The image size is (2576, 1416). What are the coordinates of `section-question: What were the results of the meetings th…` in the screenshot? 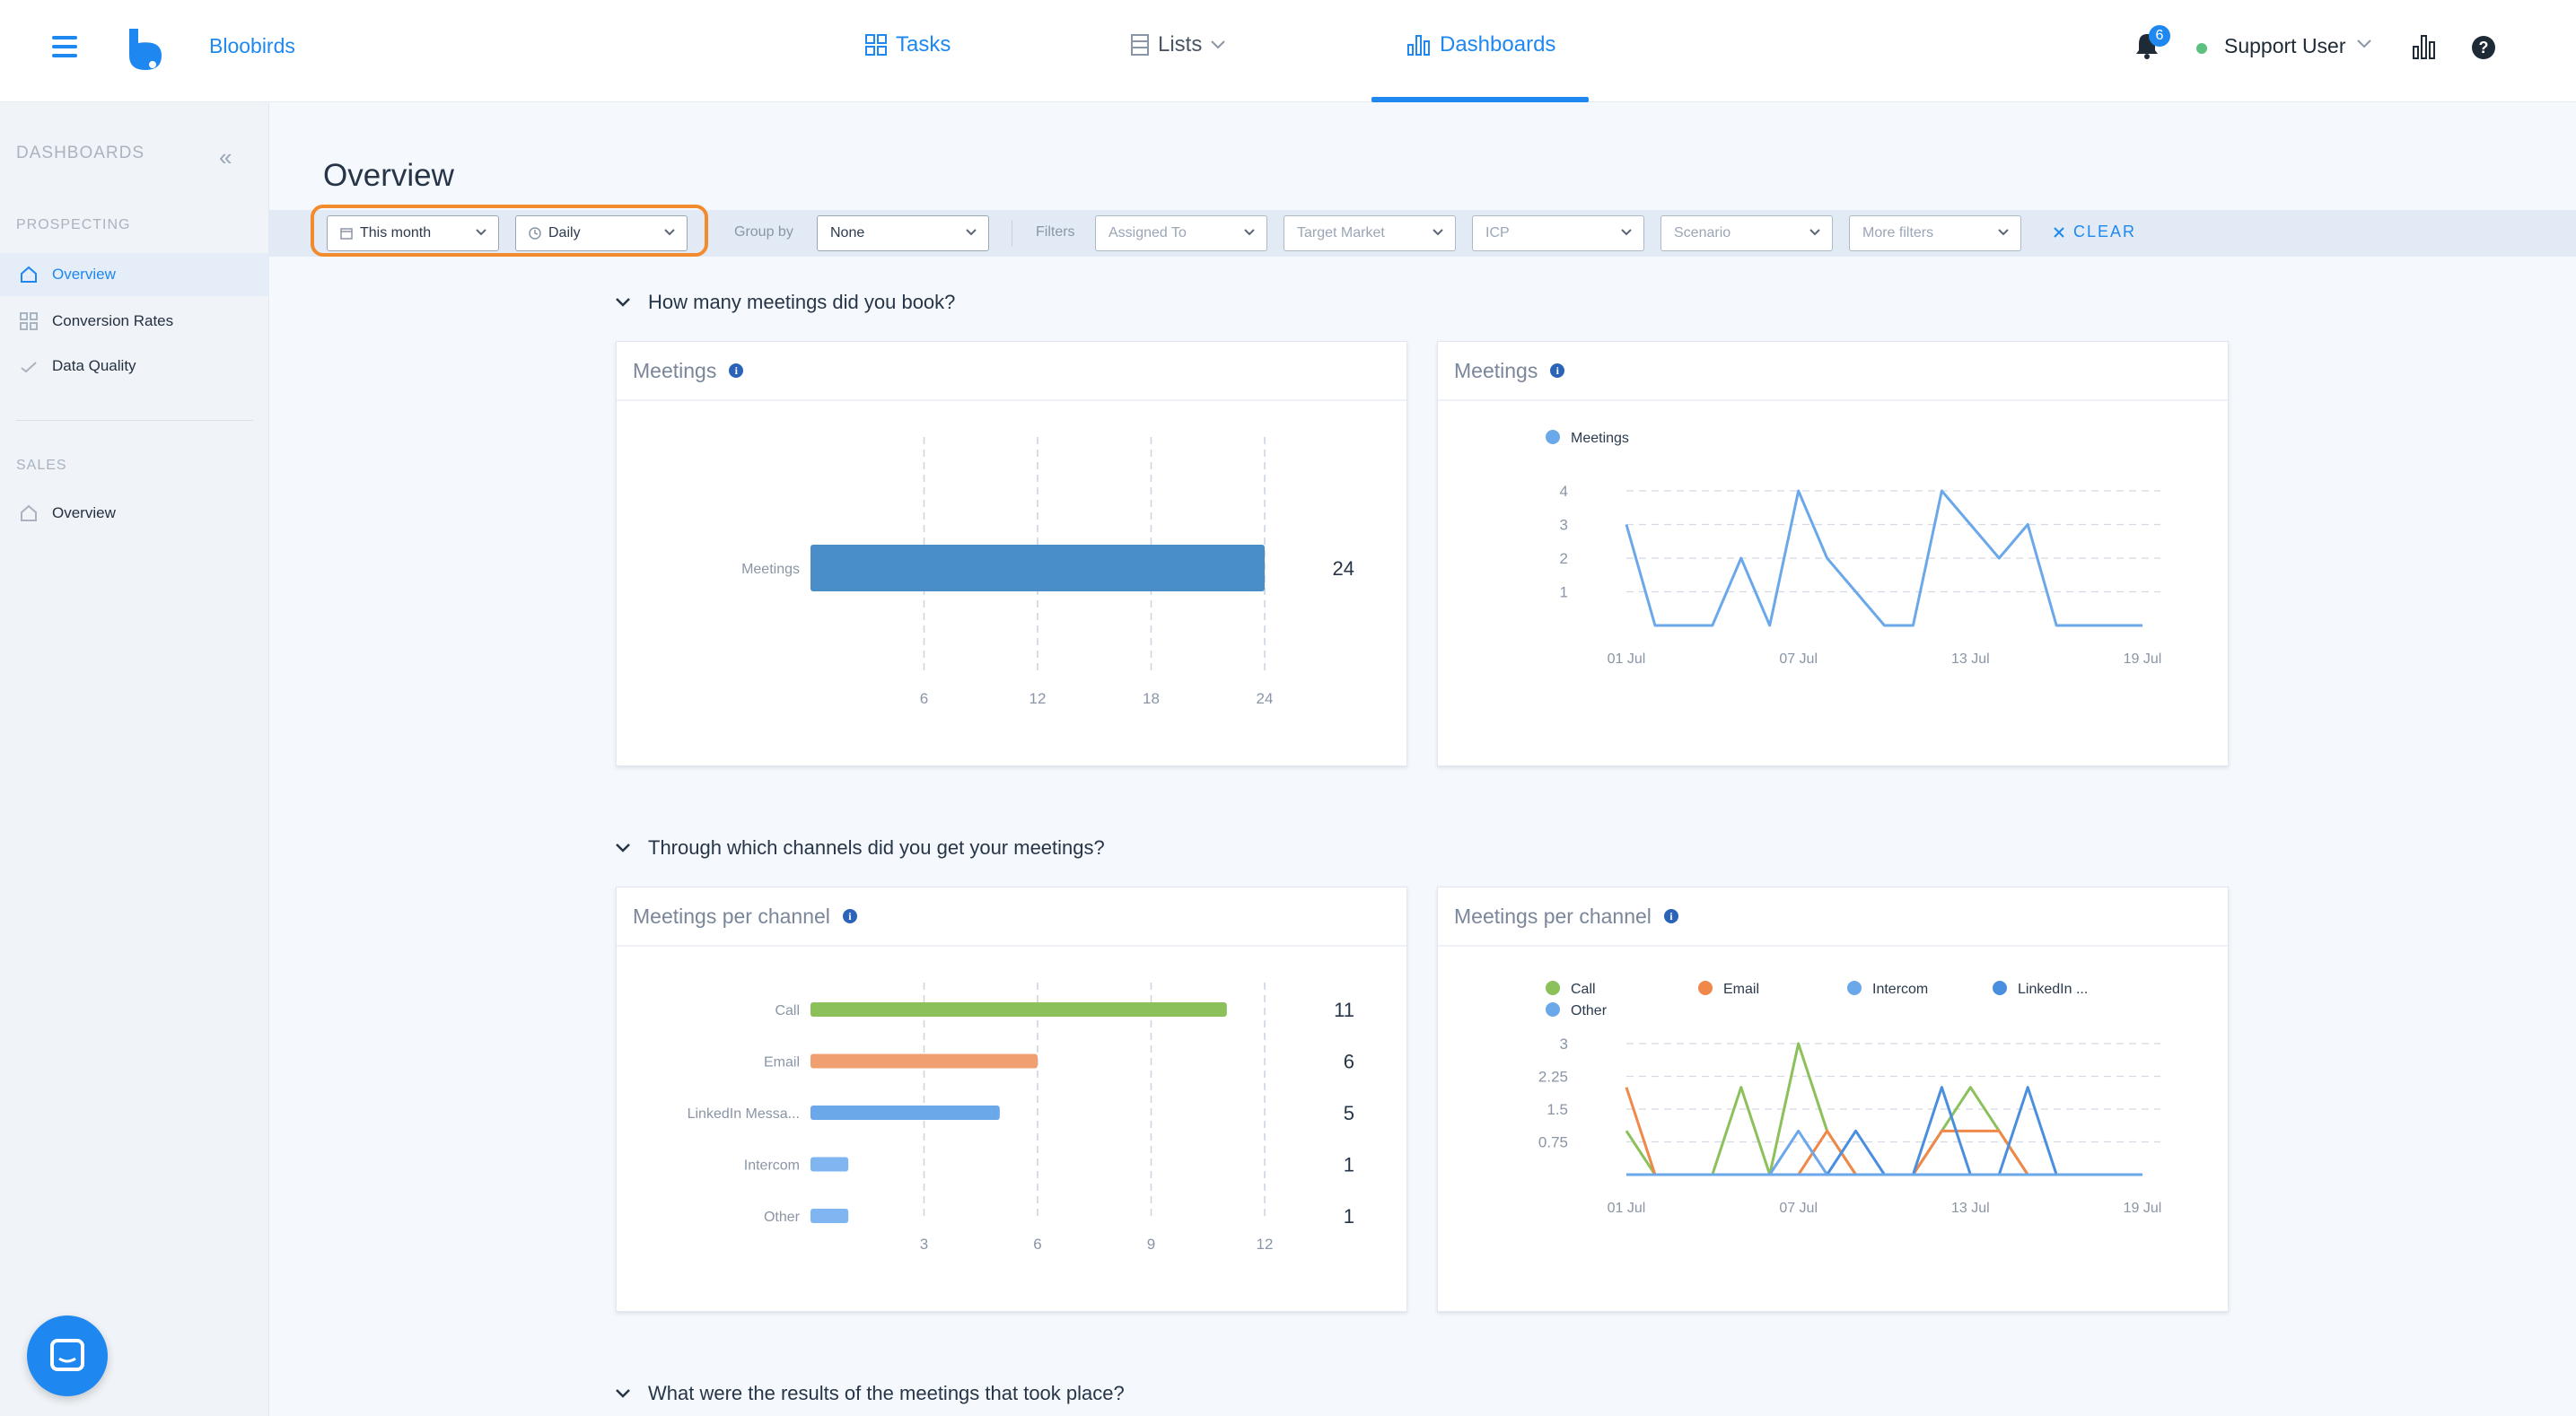 It's located at (886, 1393).